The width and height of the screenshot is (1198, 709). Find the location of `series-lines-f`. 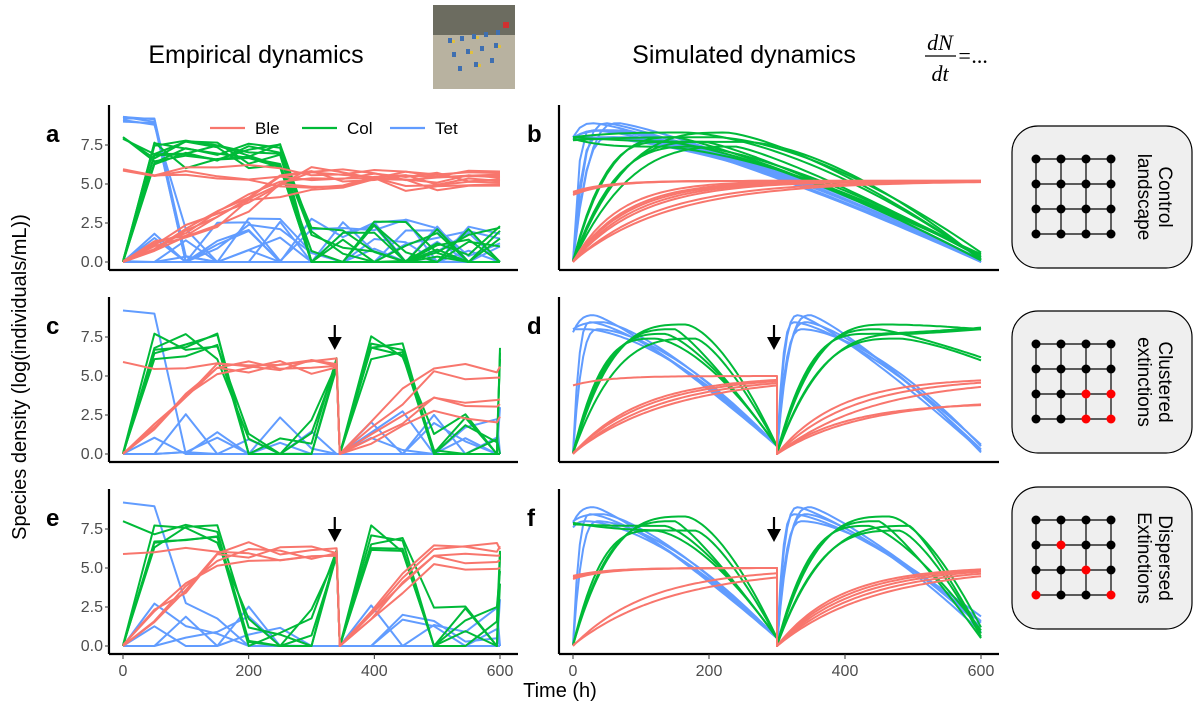

series-lines-f is located at coordinates (777, 576).